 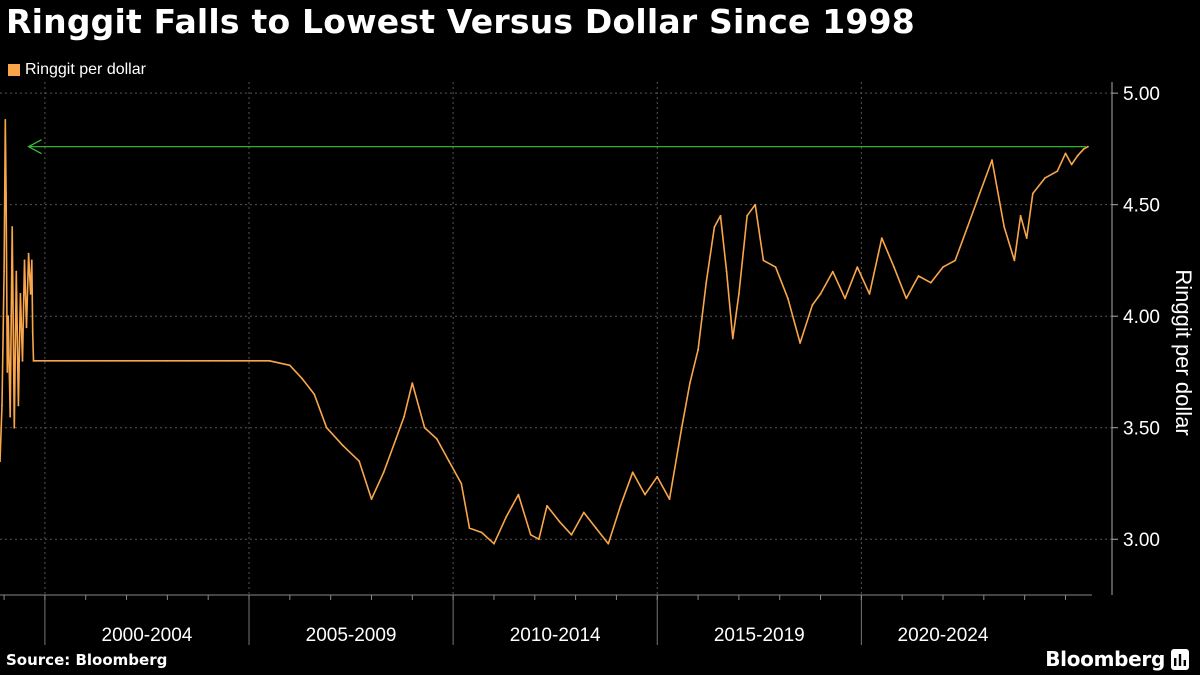 What do you see at coordinates (77, 70) in the screenshot?
I see `legend: Ringgit per dollar` at bounding box center [77, 70].